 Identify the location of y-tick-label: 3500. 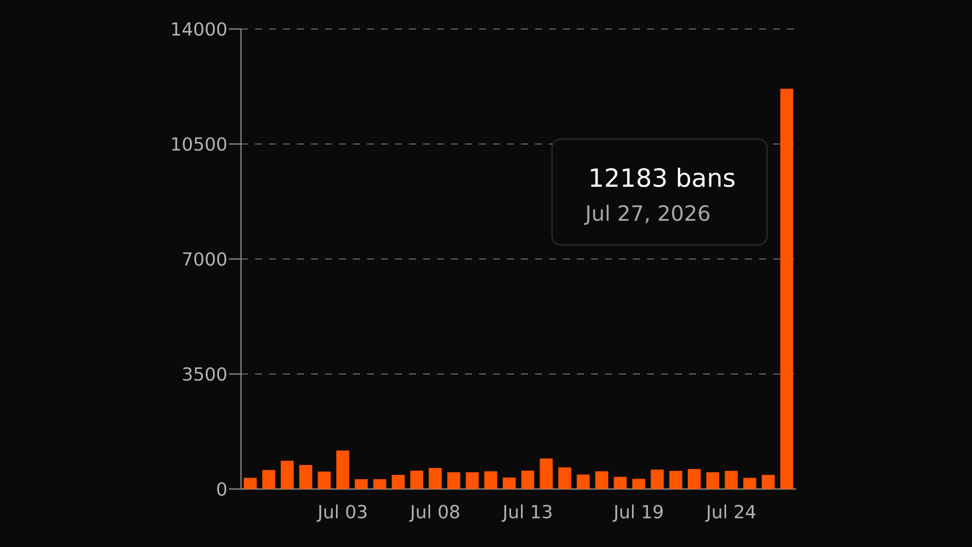
(204, 374).